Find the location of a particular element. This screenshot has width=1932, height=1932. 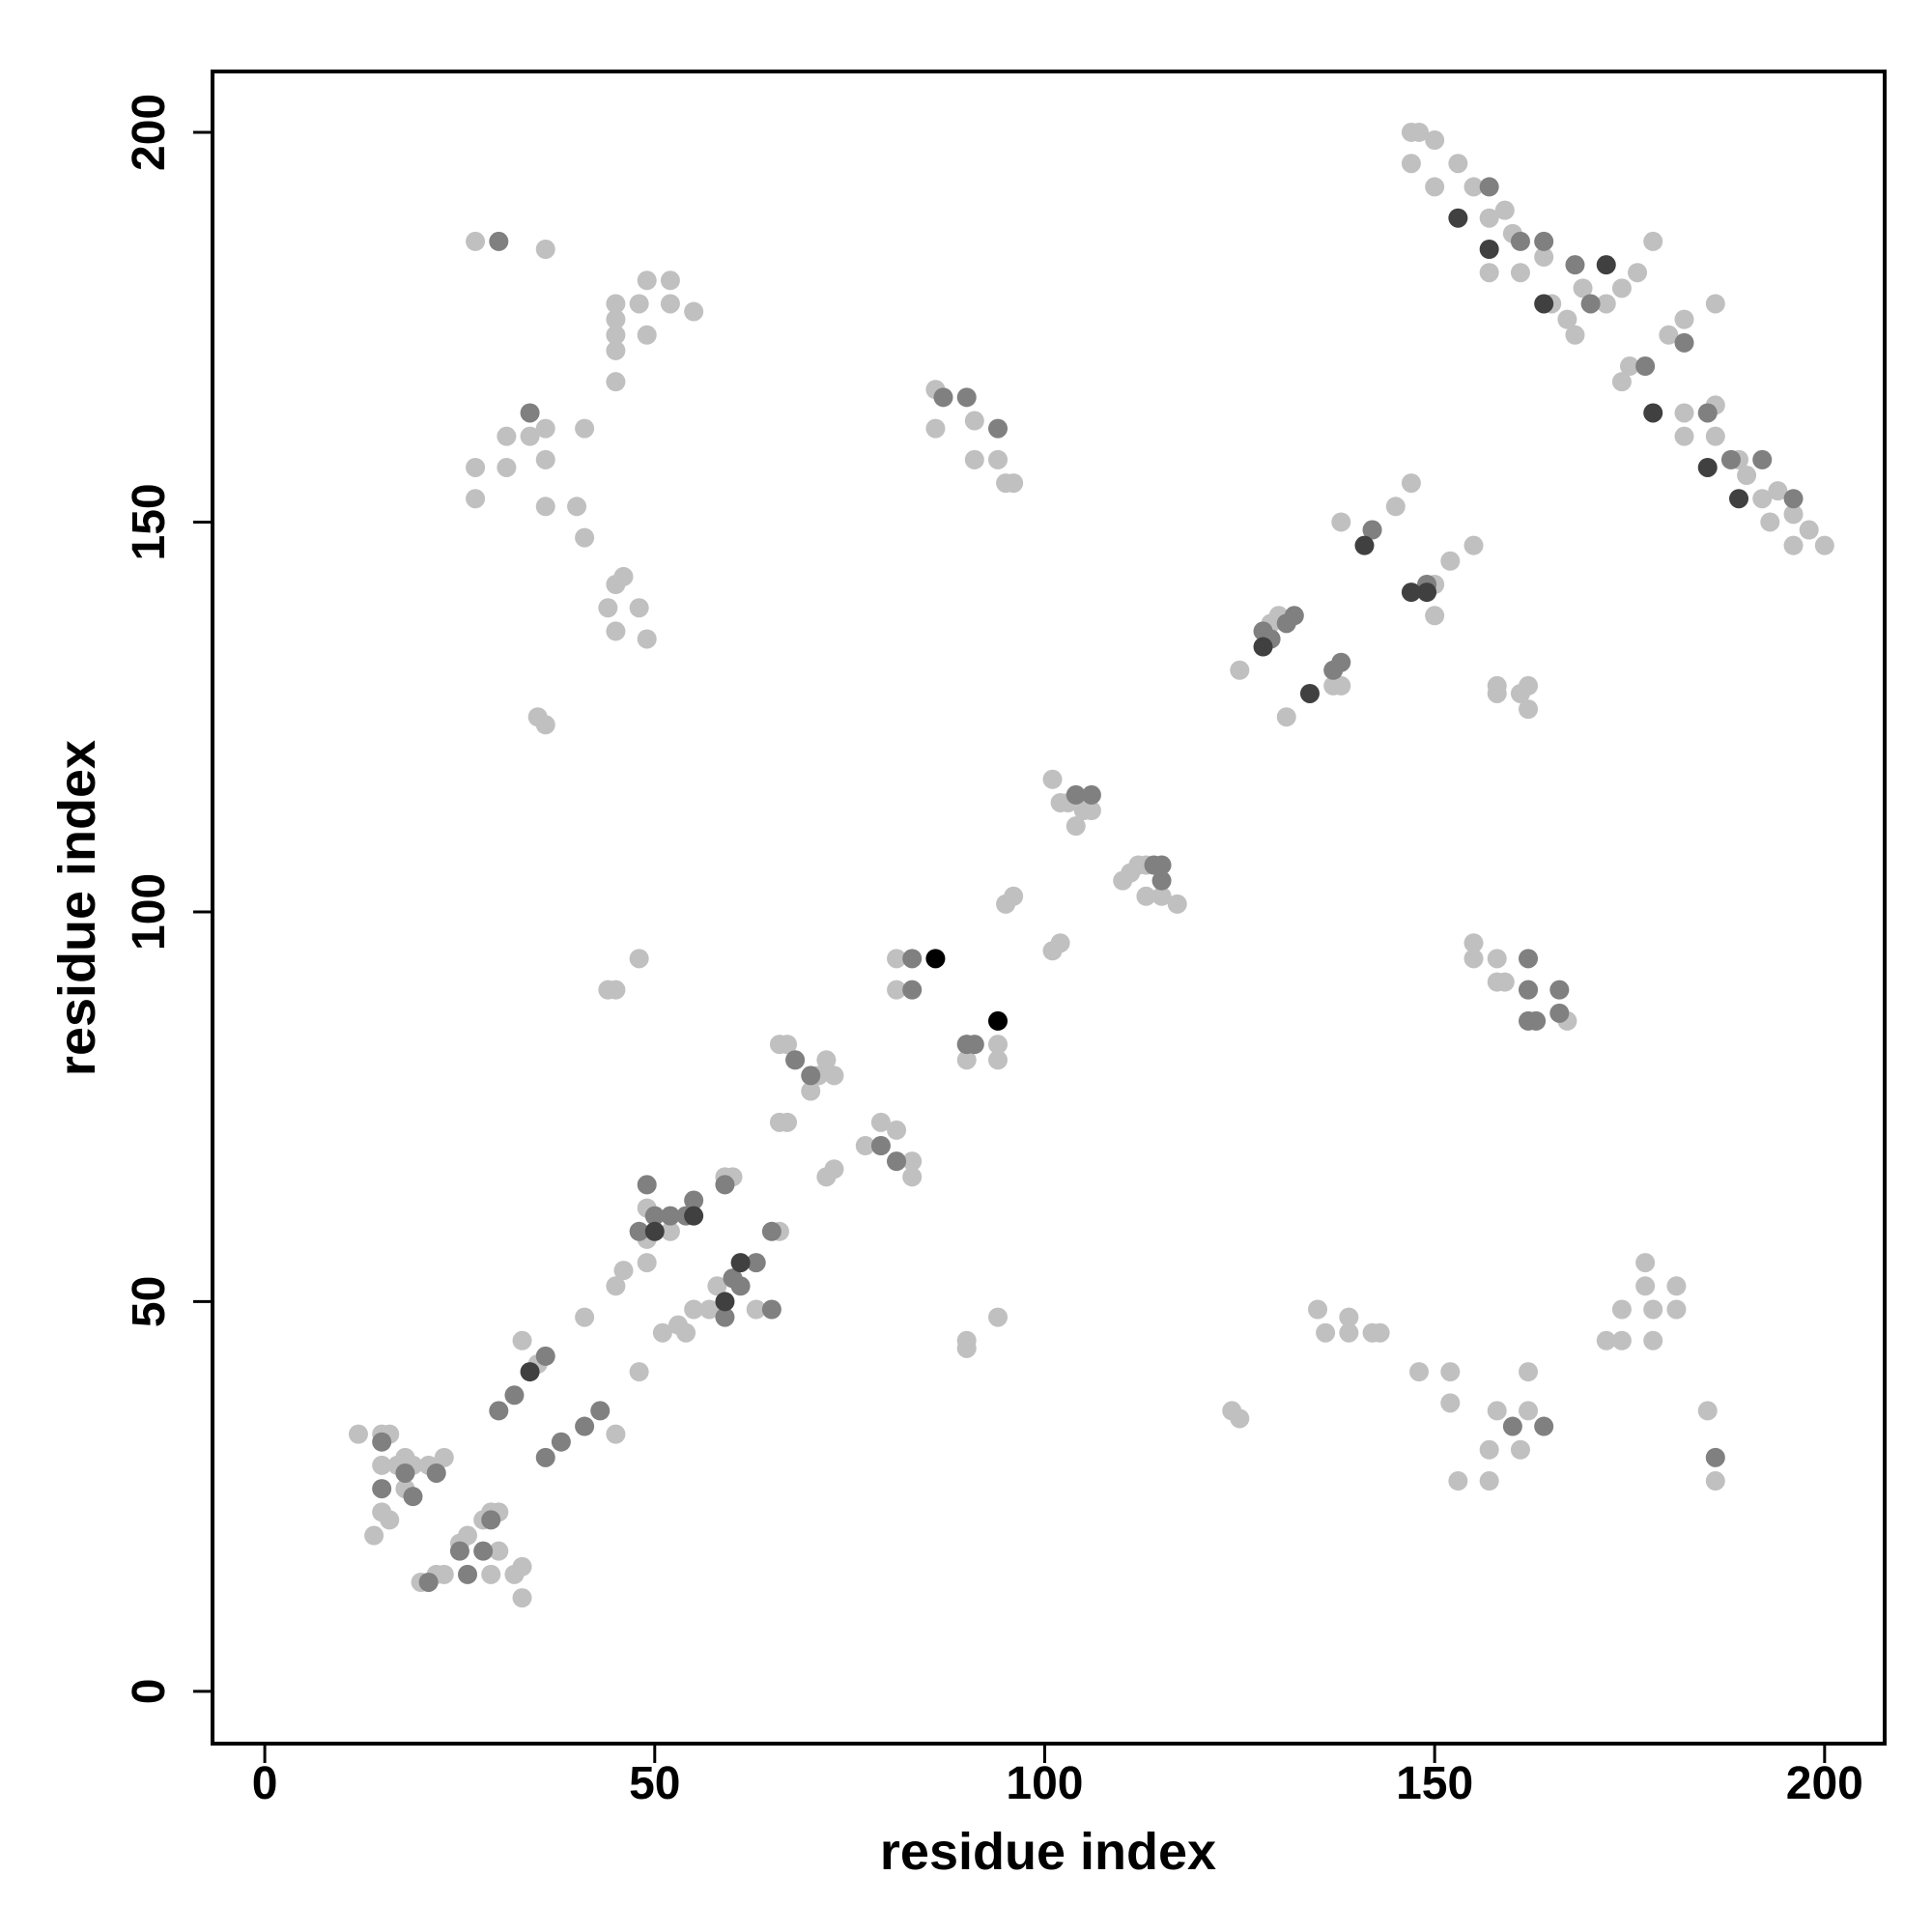

y-tick-label: 50 is located at coordinates (149, 1301).